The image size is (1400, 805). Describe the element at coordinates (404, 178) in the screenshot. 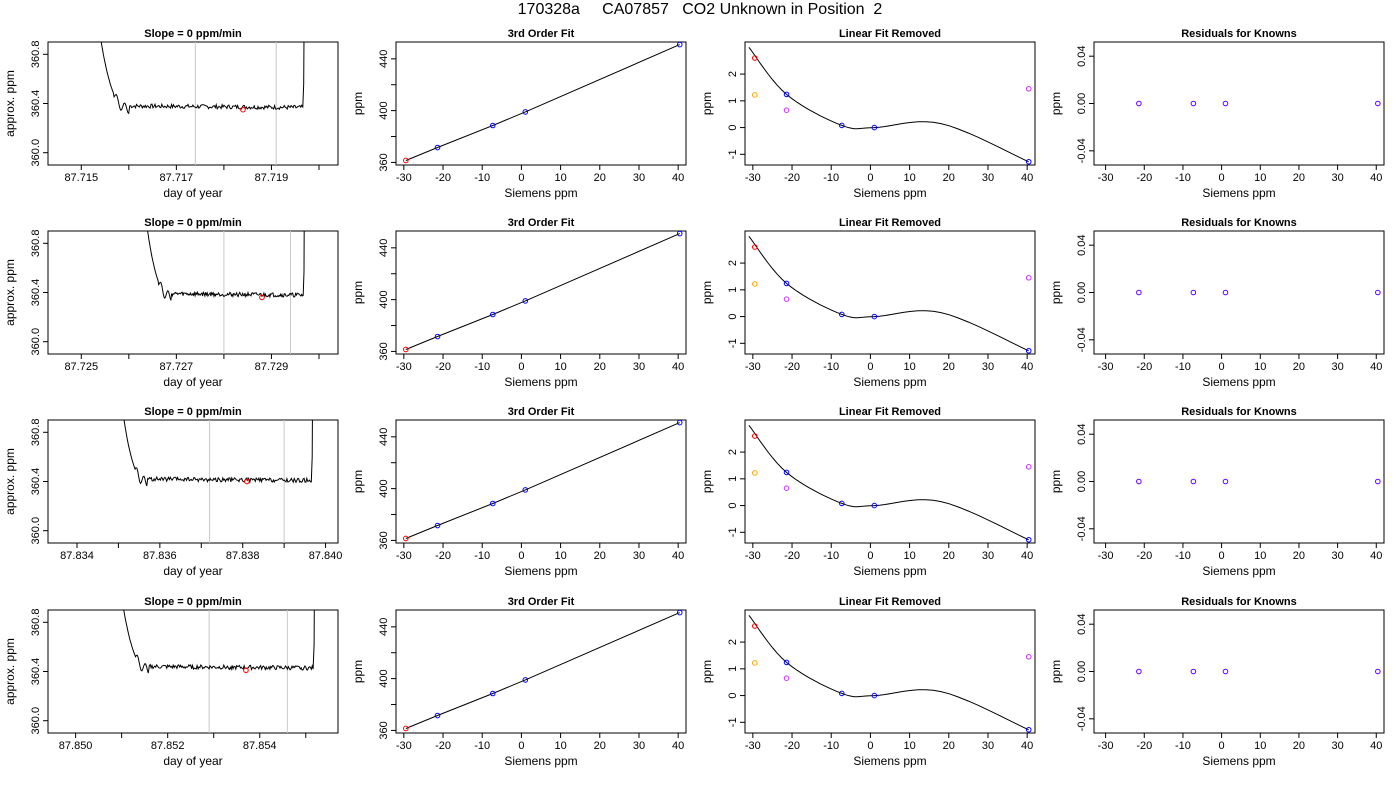

I see `x-tick-label: -30` at that location.